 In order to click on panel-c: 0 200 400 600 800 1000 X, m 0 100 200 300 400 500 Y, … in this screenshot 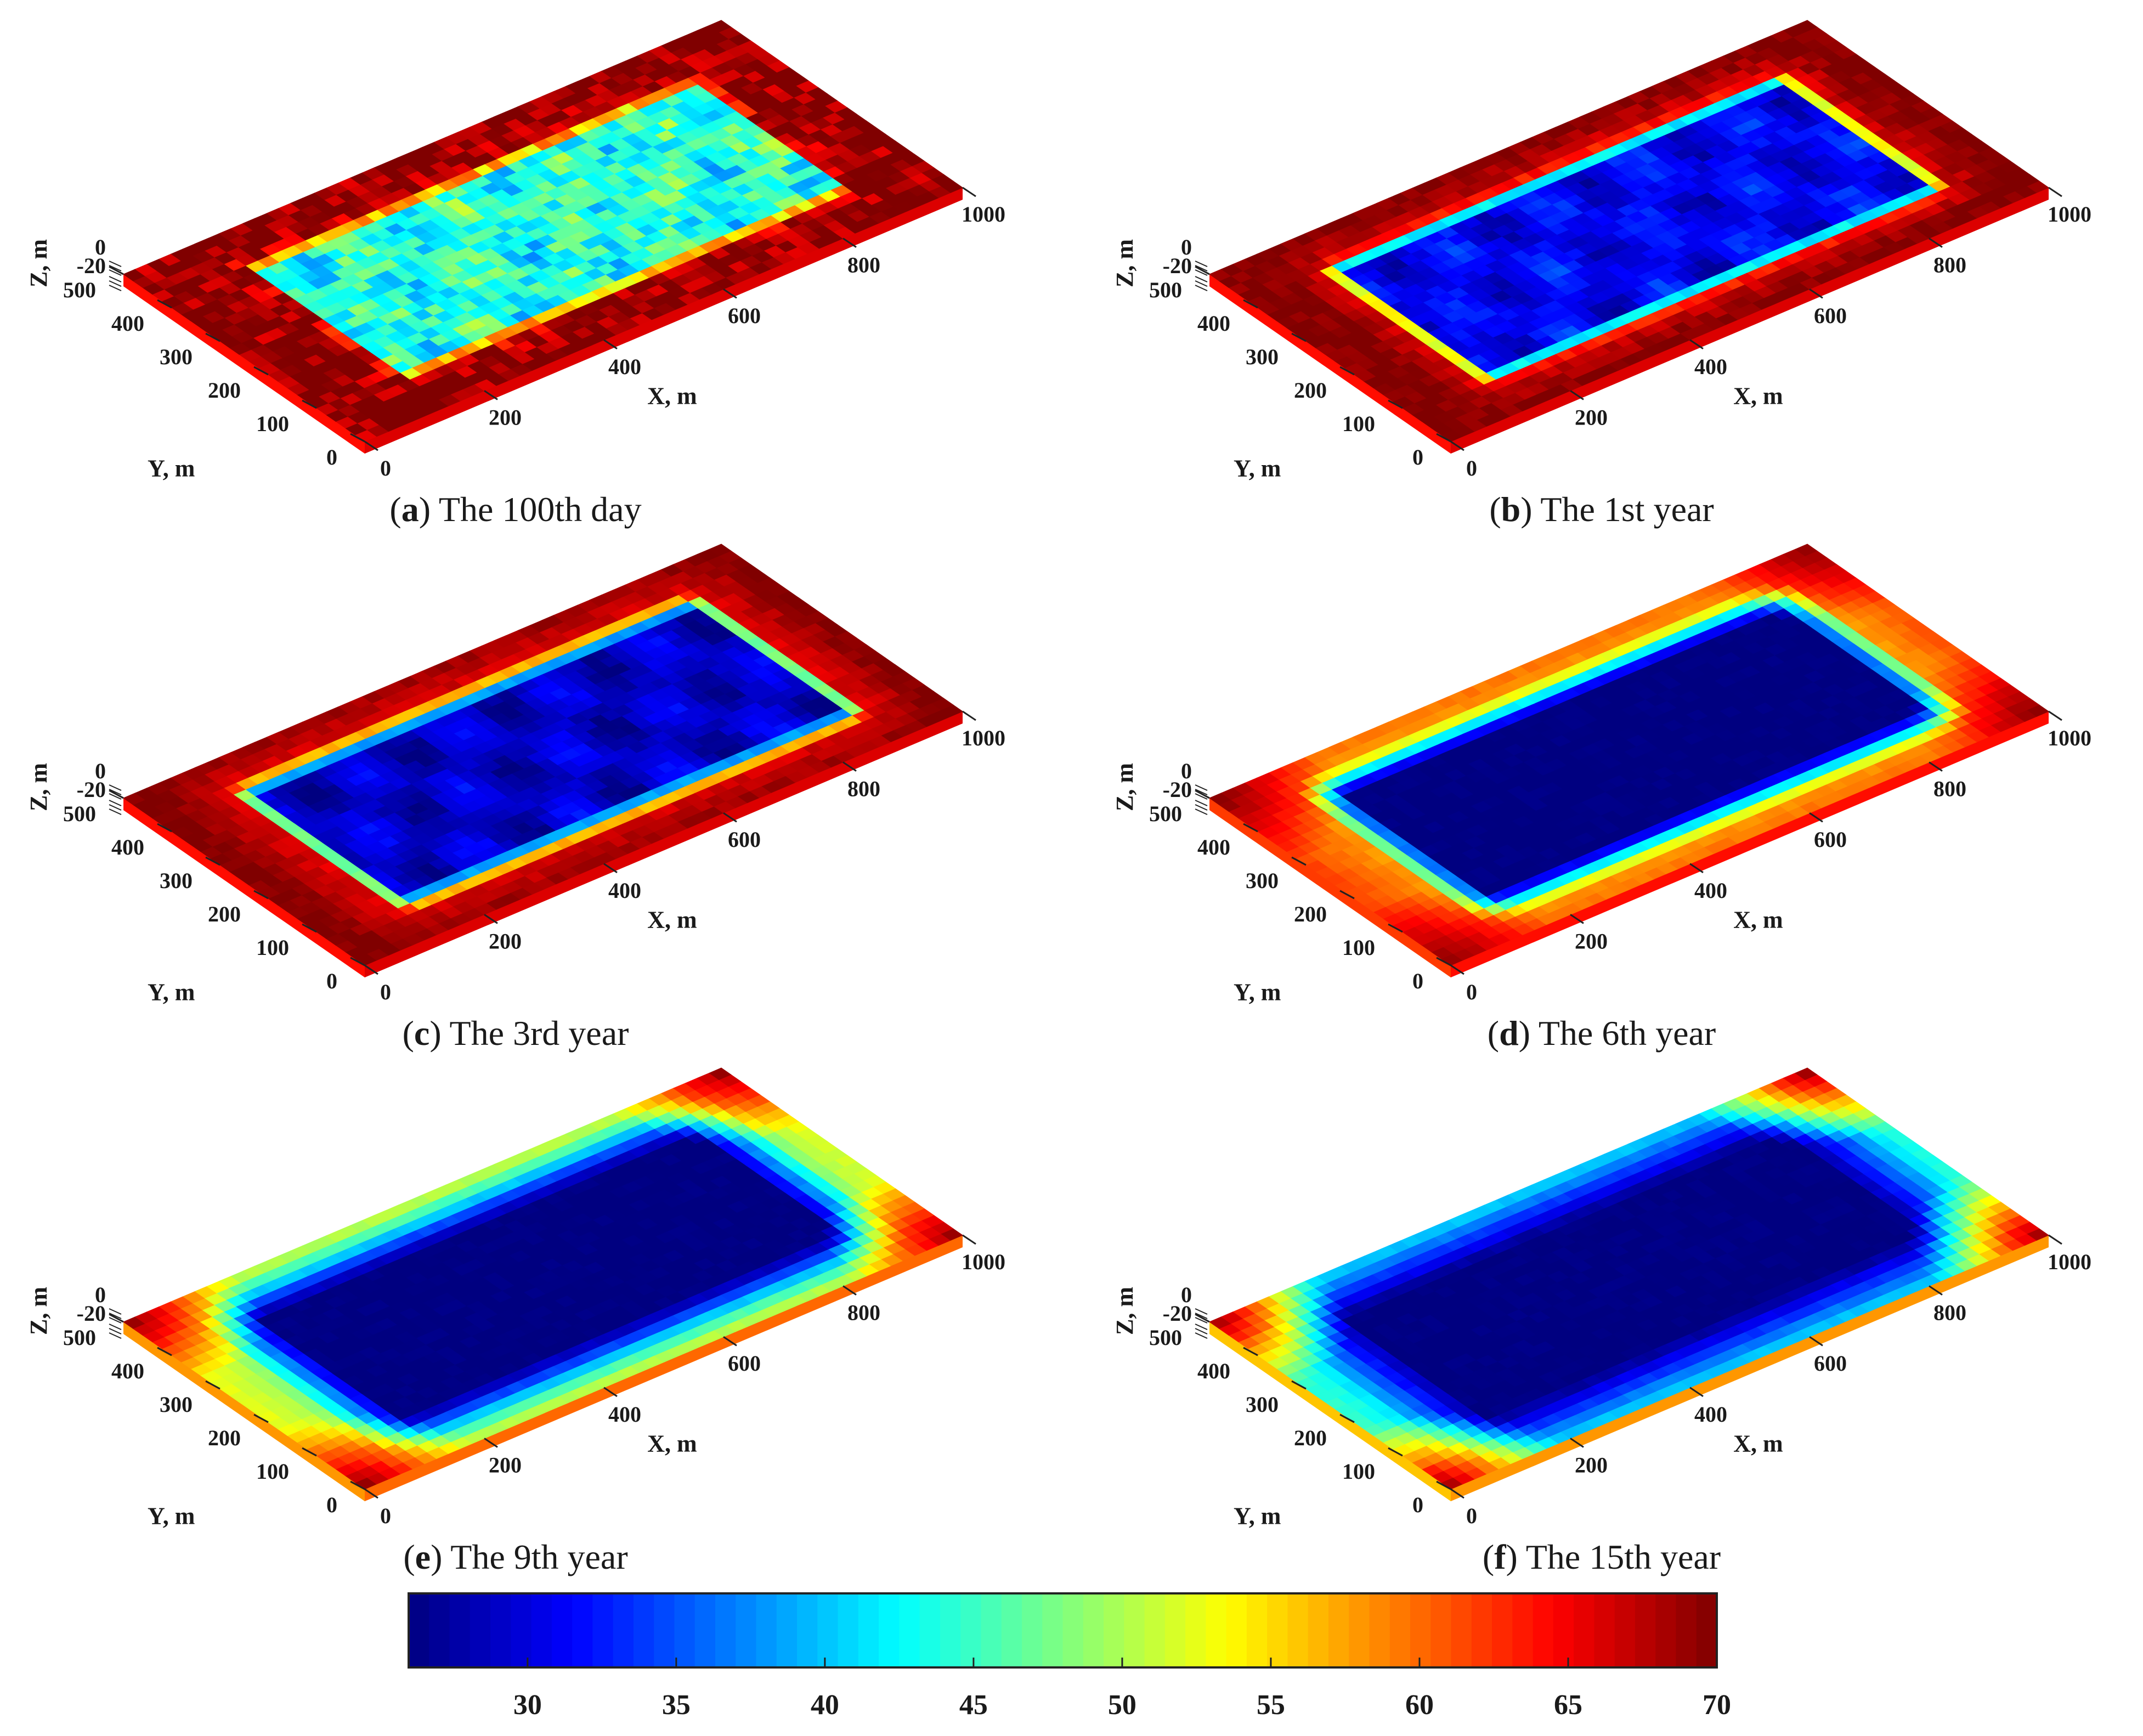, I will do `click(515, 798)`.